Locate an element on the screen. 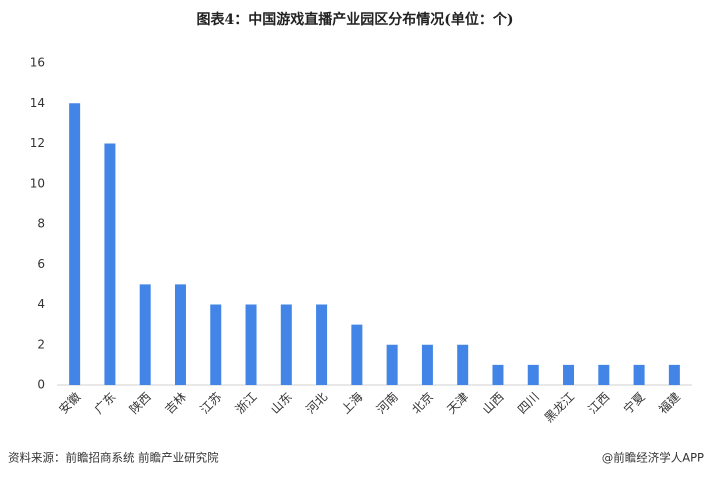  y-tick-label: 2 is located at coordinates (41, 344).